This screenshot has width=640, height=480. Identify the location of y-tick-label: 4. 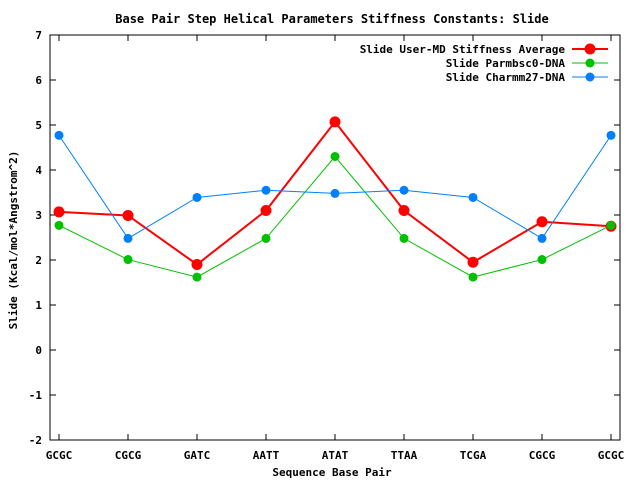
(38, 170).